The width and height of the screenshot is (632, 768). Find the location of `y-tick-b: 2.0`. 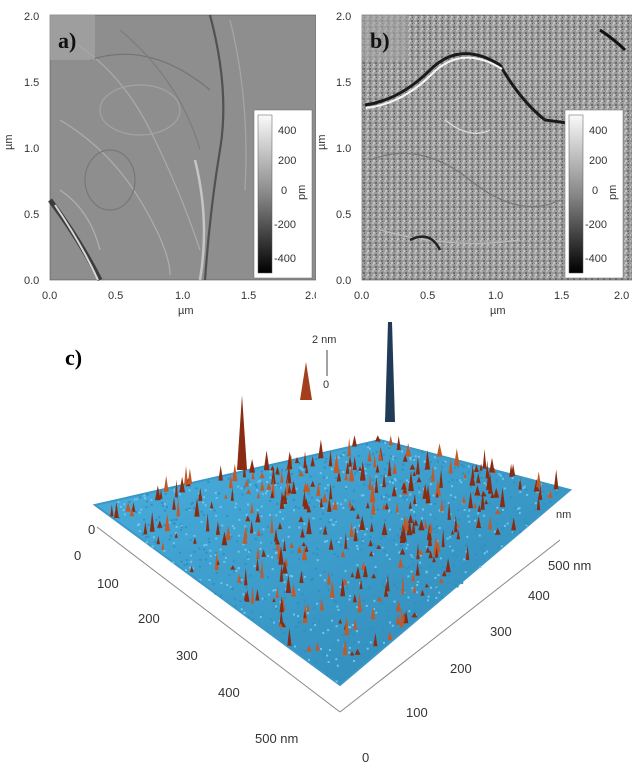

y-tick-b: 2.0 is located at coordinates (343, 17).